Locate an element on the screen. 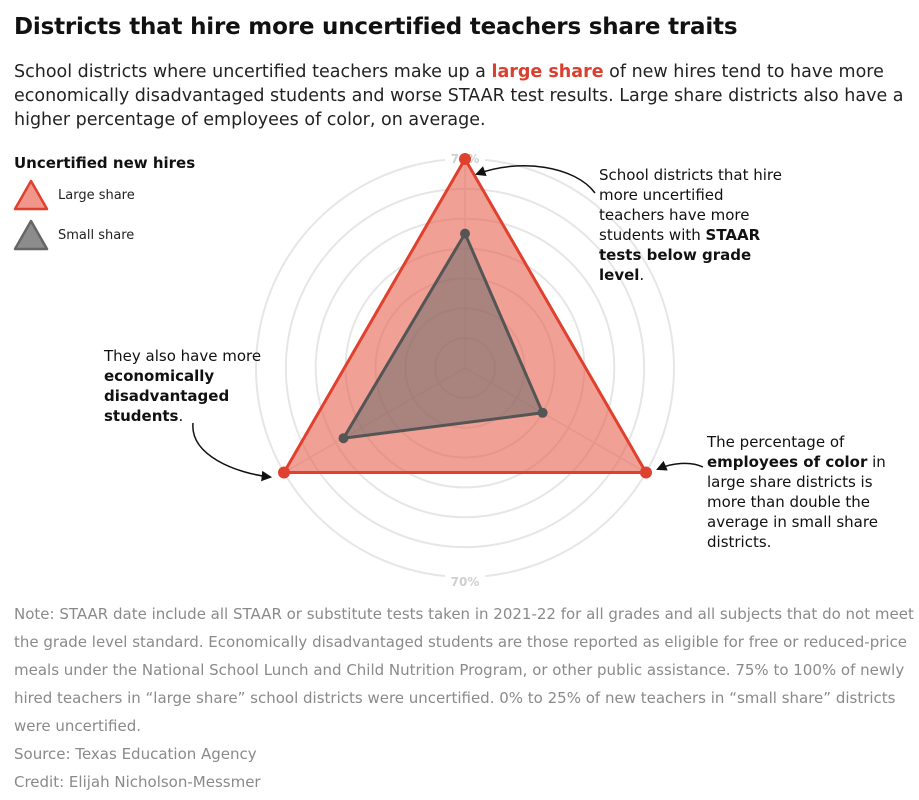 Image resolution: width=919 pixels, height=800 pixels. subtitle-highlight: large share is located at coordinates (547, 72).